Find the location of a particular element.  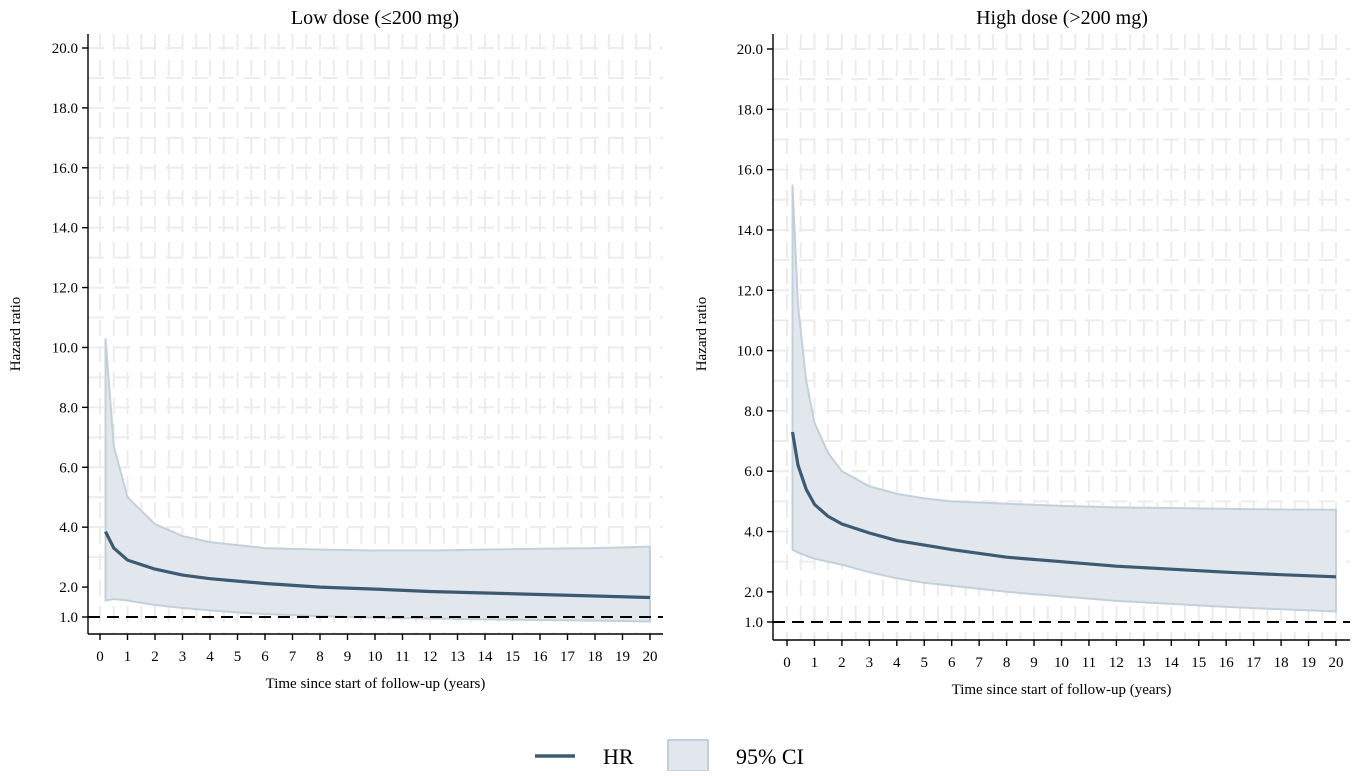

panel-2-ytick-label: 16.0 is located at coordinates (750, 171).